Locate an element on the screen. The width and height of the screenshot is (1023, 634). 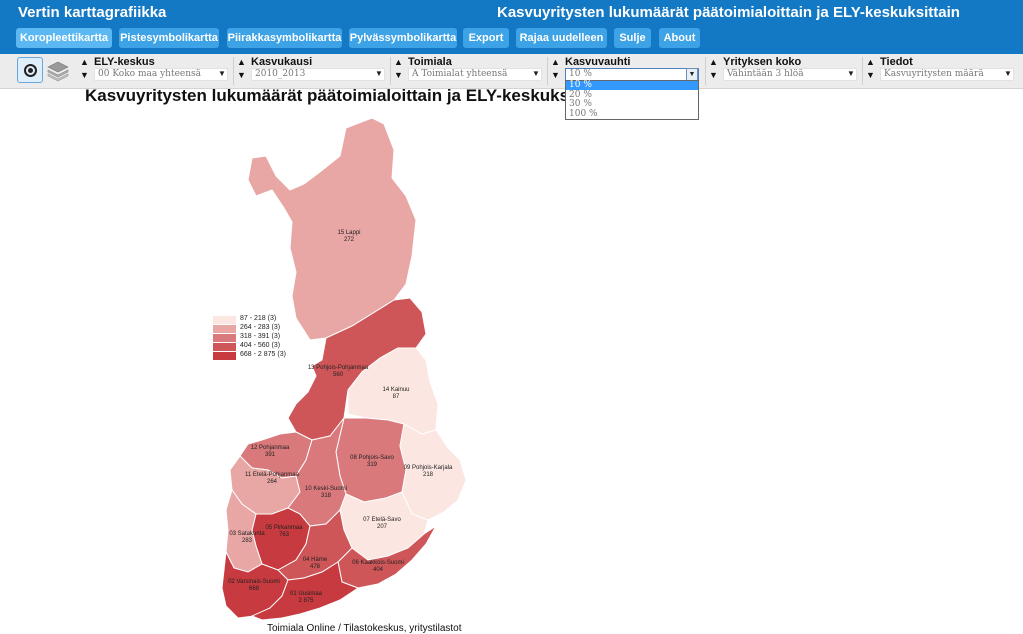
yrityksen-koko-select: Vähintään 3 hlöä is located at coordinates (790, 74).